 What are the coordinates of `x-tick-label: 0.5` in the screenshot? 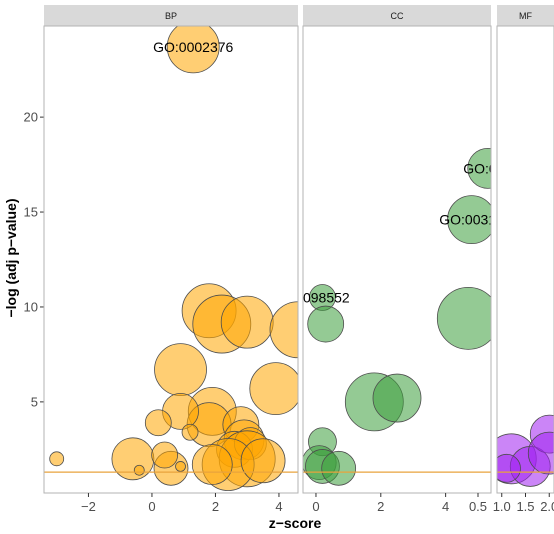 It's located at (478, 506).